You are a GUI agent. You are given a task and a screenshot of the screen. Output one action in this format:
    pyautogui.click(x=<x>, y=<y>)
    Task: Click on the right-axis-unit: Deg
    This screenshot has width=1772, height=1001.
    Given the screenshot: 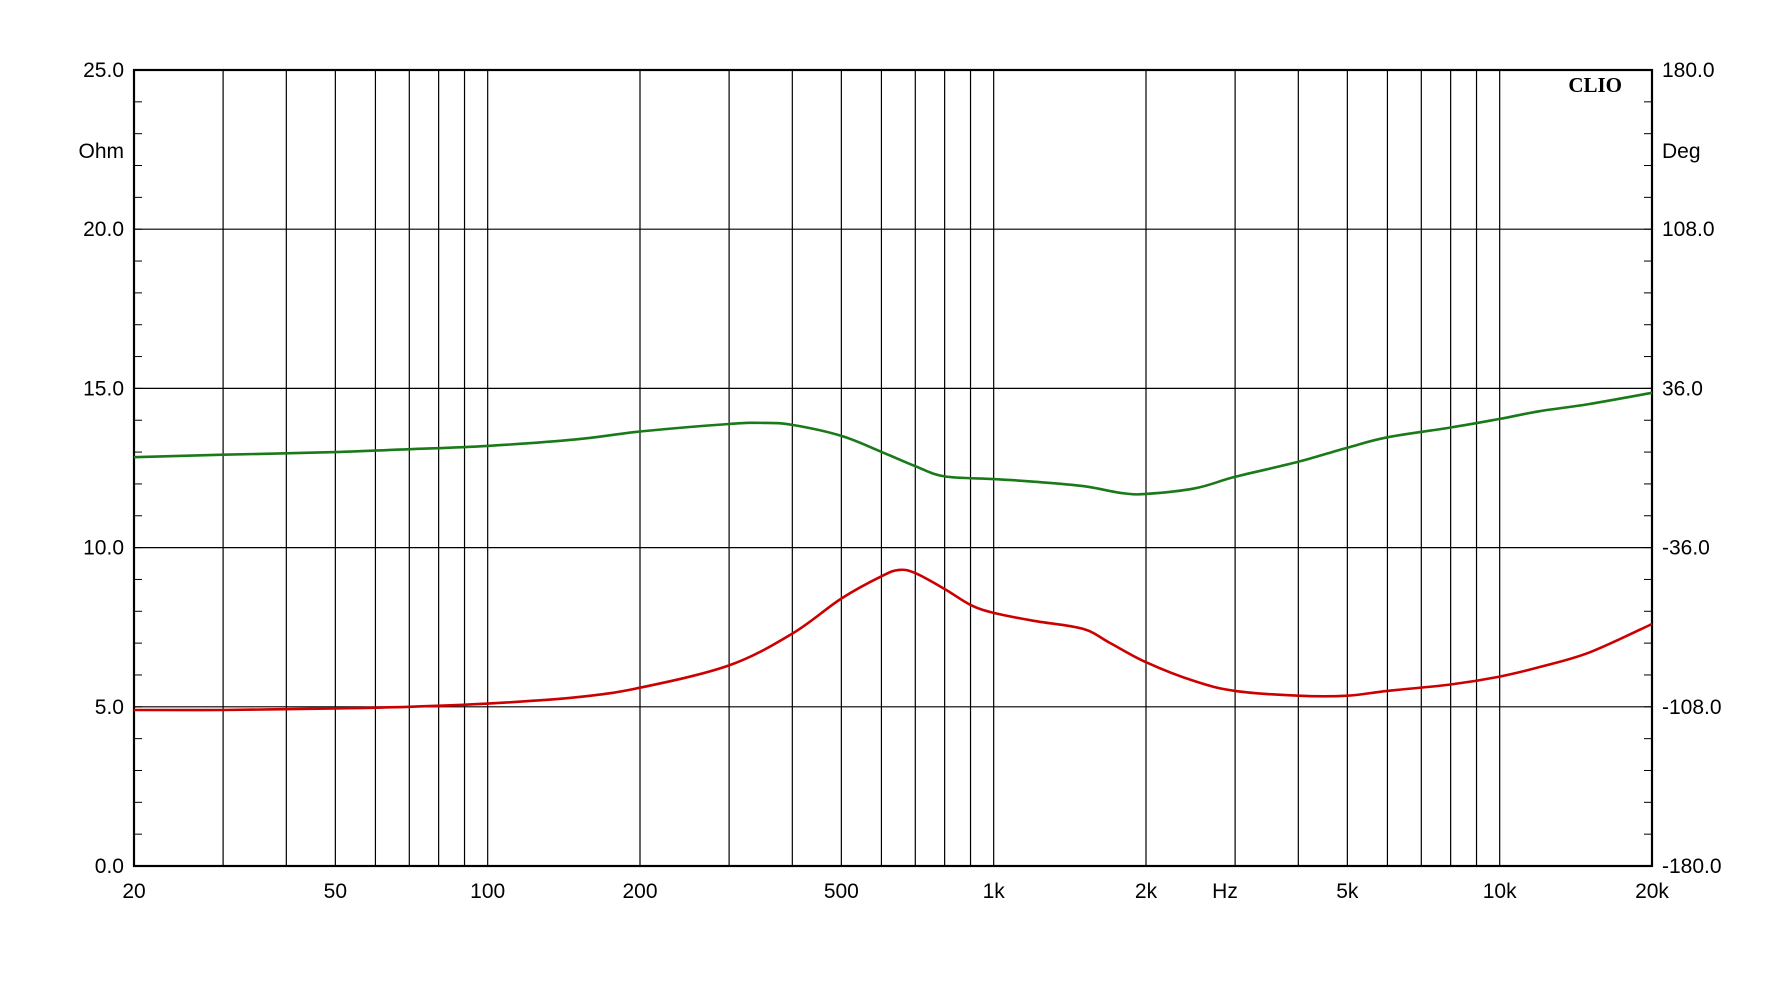 What is the action you would take?
    pyautogui.click(x=1681, y=151)
    